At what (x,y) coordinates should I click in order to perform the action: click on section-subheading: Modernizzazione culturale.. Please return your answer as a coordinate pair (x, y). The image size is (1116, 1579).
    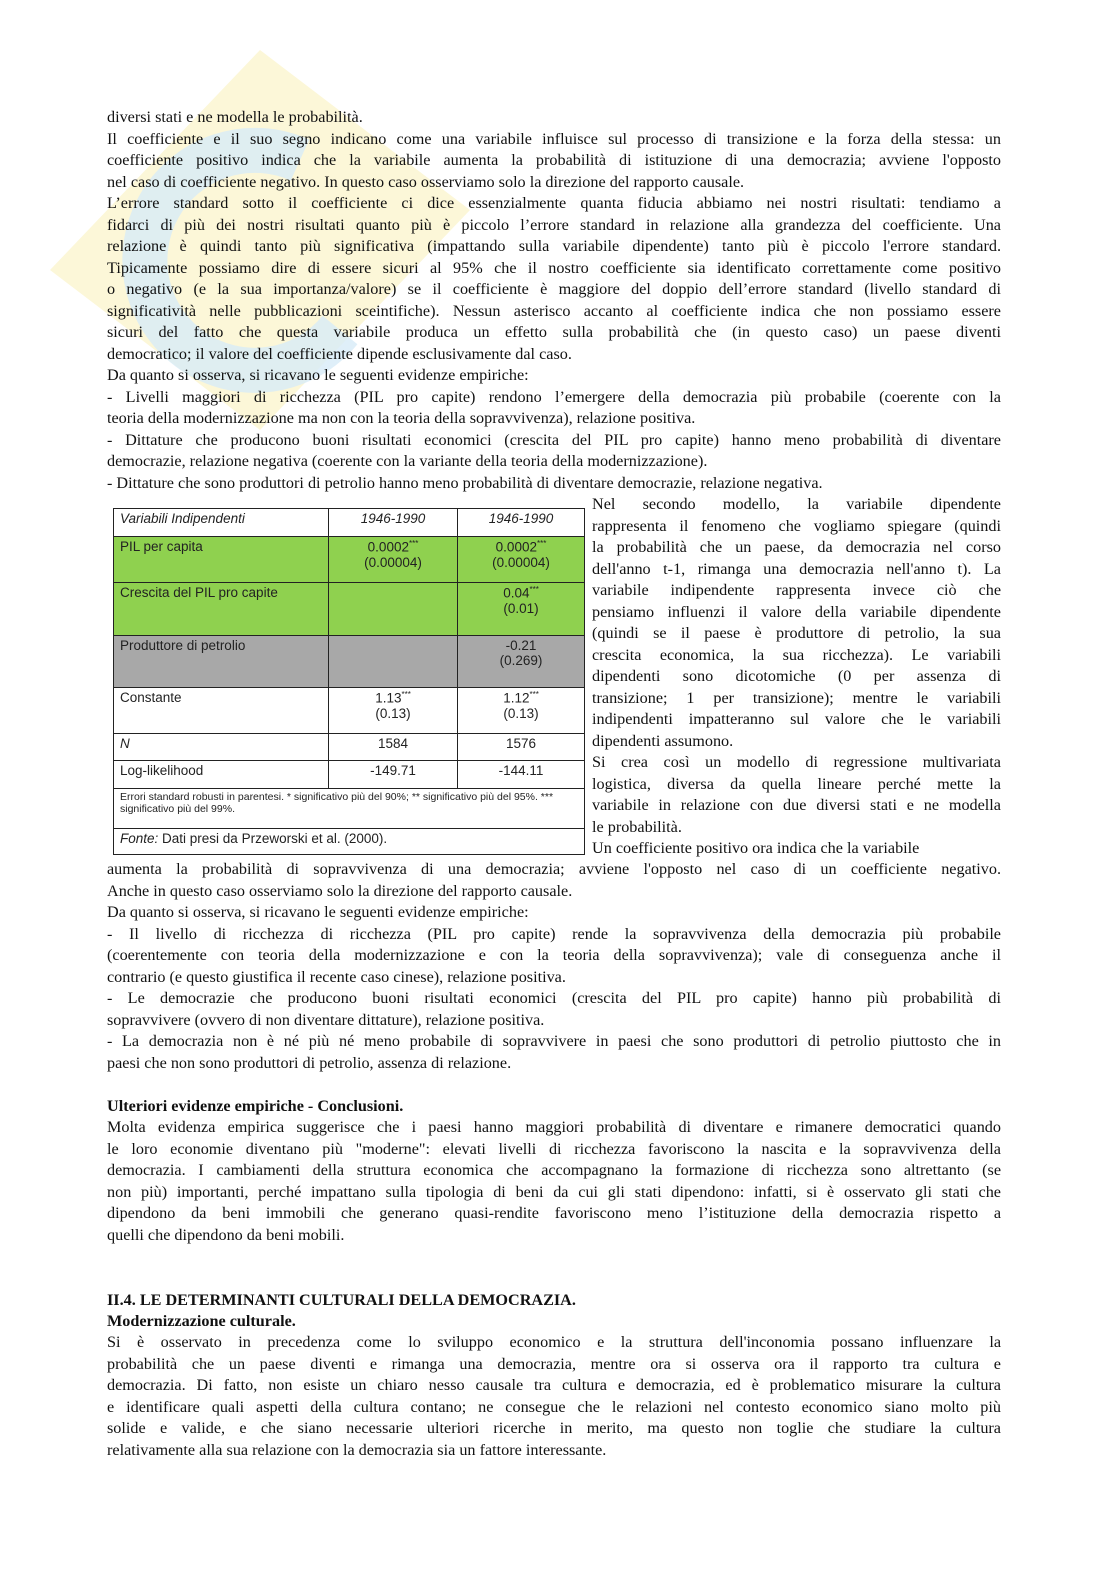
    Looking at the image, I should click on (201, 1321).